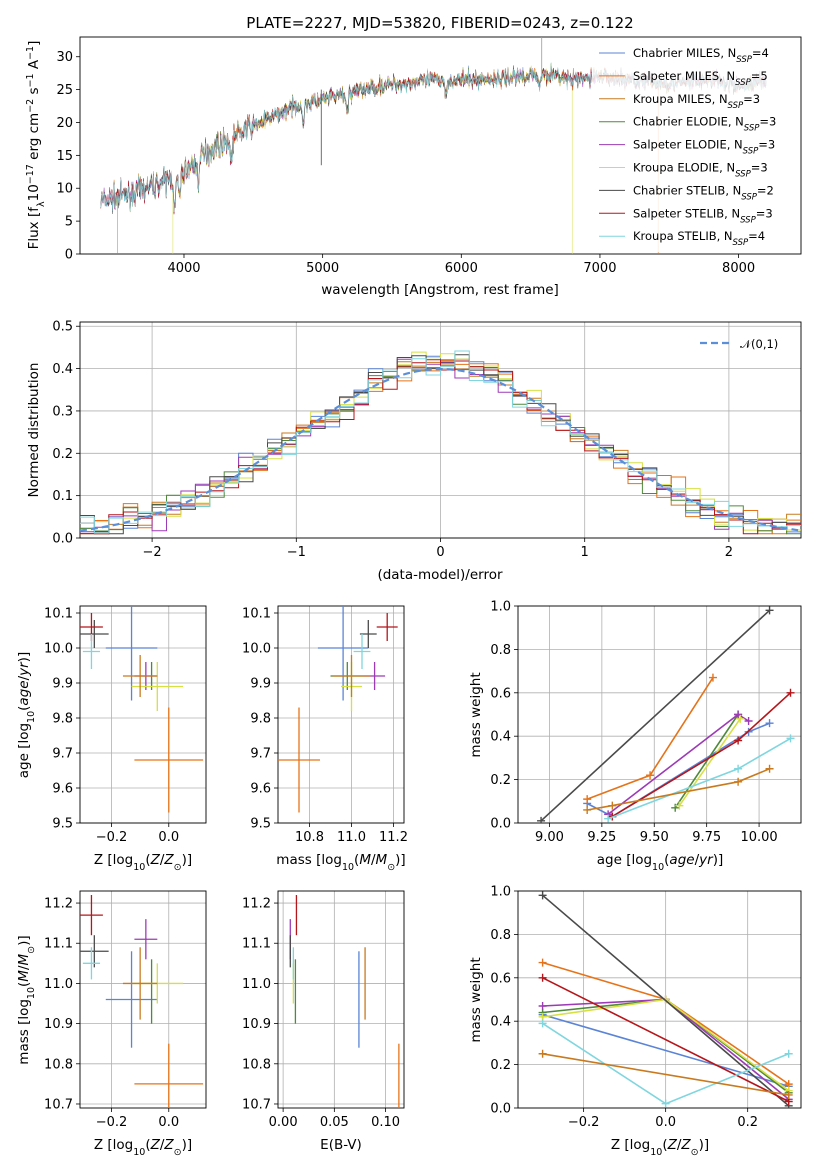 This screenshot has height=1170, width=819. Describe the element at coordinates (665, 999) in the screenshot. I see `weight-vs-Z-plot` at that location.